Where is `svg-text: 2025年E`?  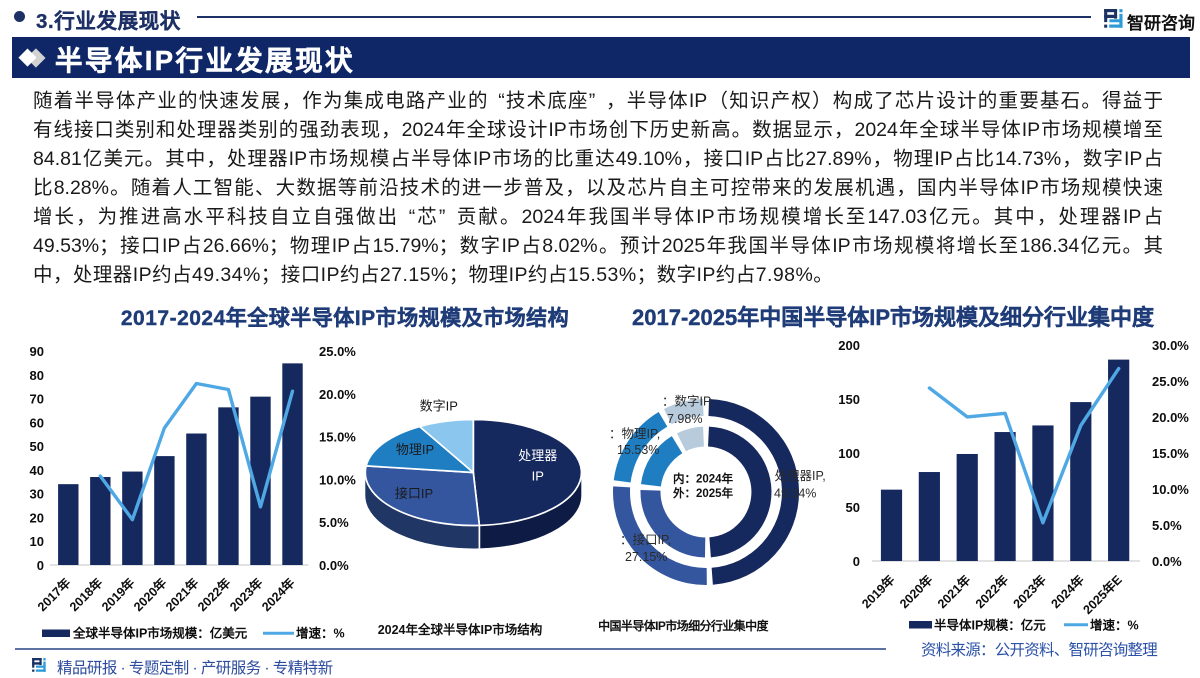
svg-text: 2025年E is located at coordinates (1102, 594).